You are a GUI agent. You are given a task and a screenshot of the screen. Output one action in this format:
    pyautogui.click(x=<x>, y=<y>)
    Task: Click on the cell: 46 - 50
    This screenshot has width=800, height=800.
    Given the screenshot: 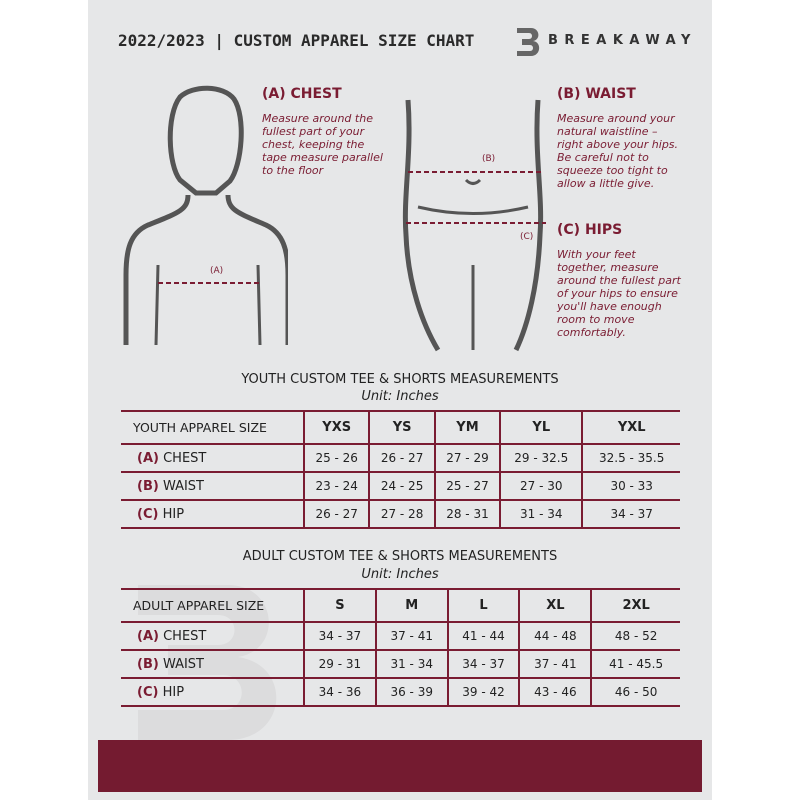 What is the action you would take?
    pyautogui.click(x=635, y=692)
    